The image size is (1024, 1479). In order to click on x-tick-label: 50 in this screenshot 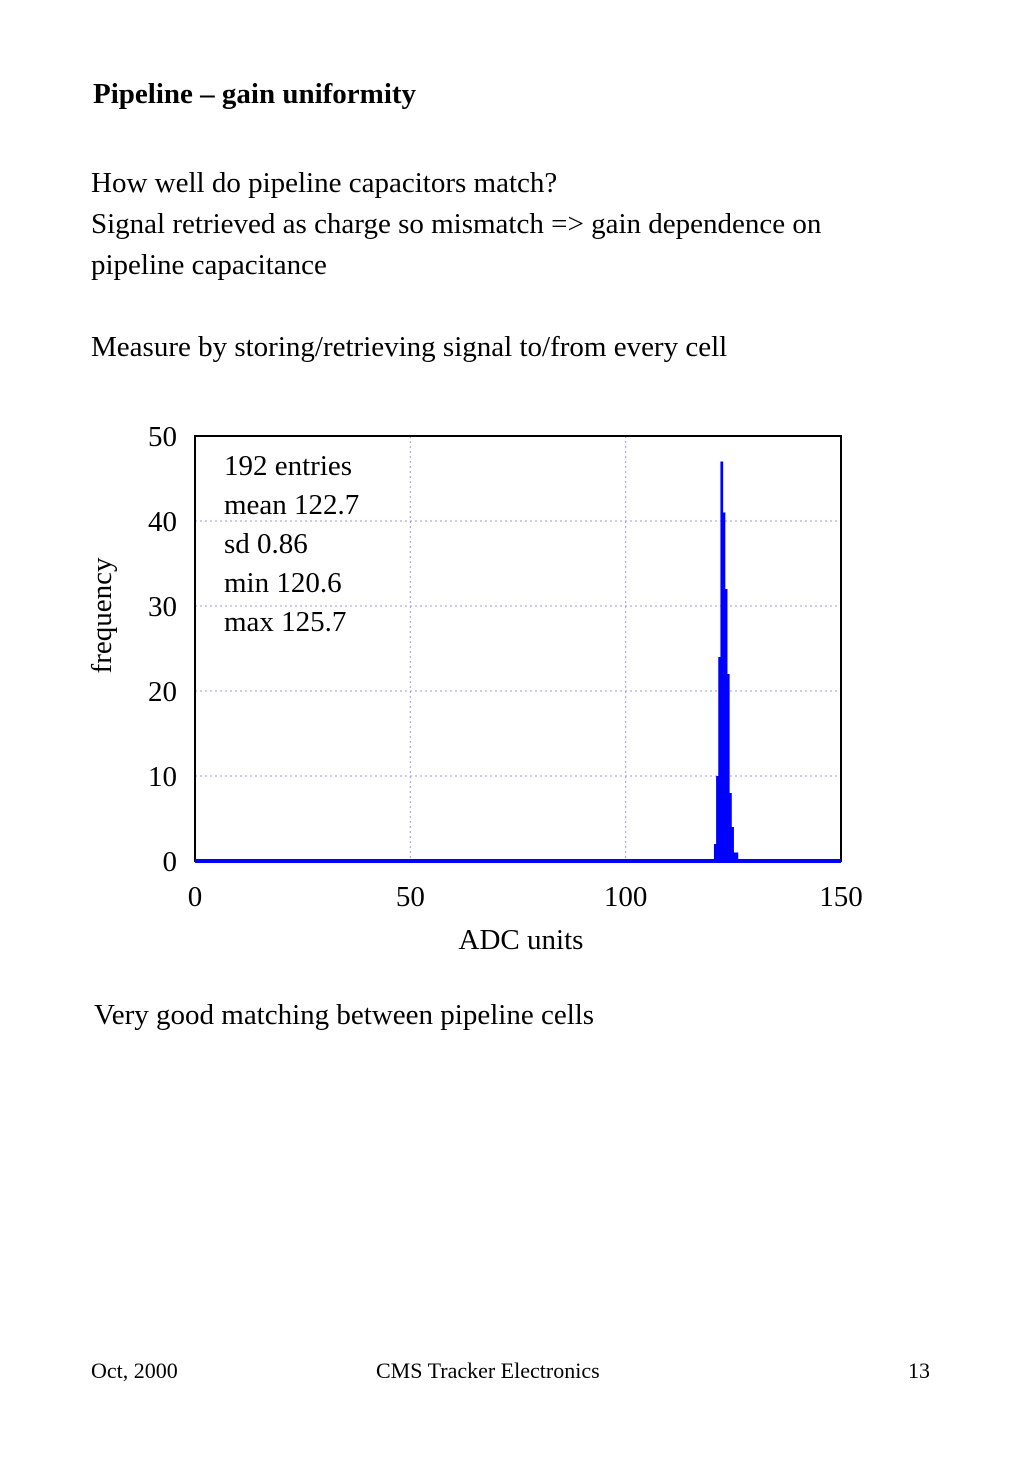, I will do `click(410, 897)`.